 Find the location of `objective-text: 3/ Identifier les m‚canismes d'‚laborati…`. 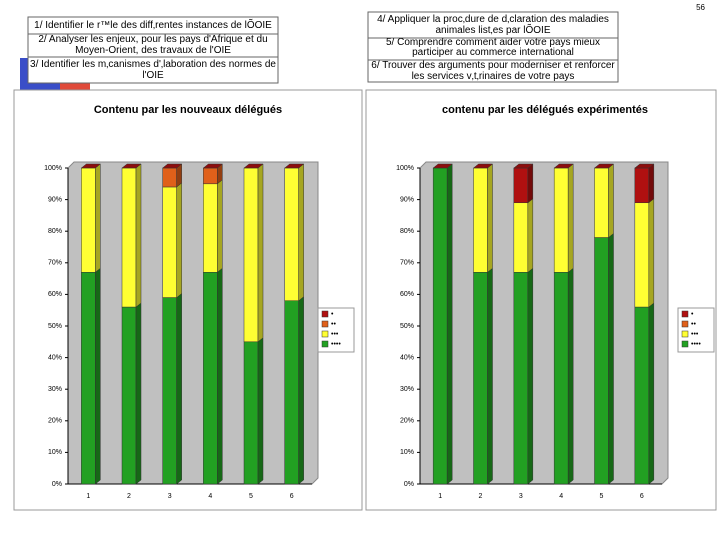

objective-text: 3/ Identifier les m‚canismes d'‚laborati… is located at coordinates (153, 70).